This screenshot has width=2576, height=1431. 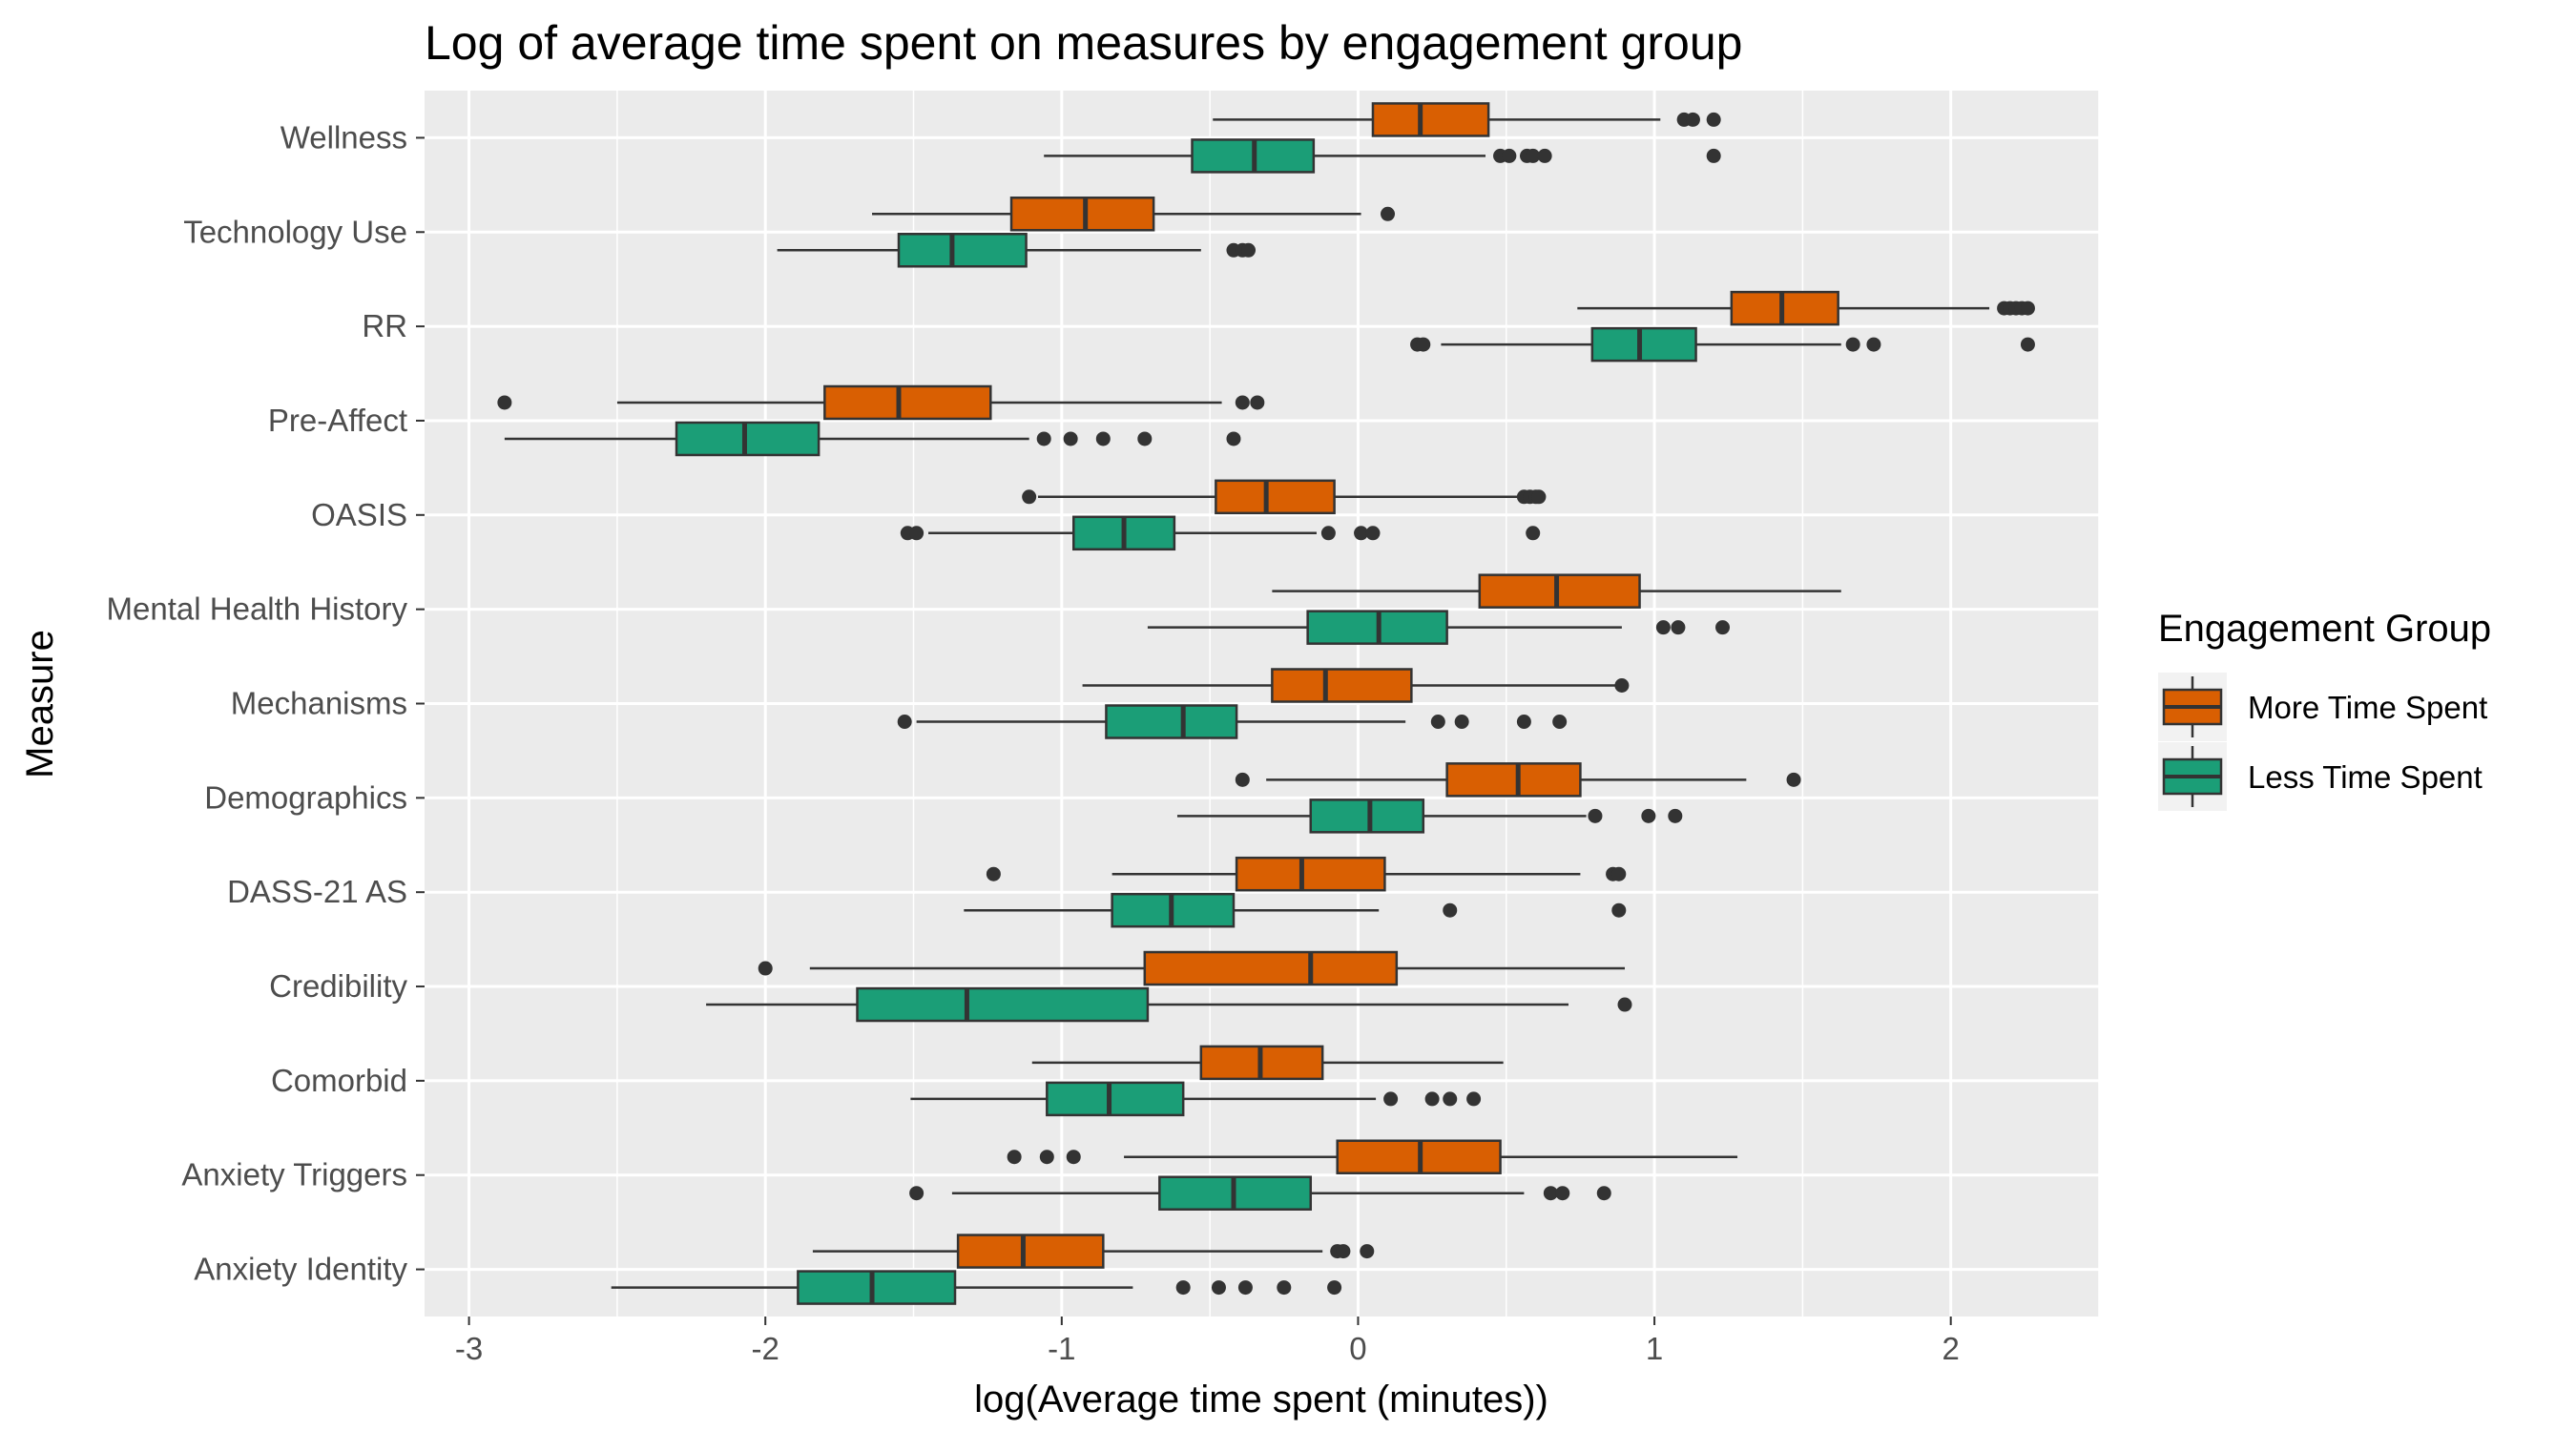 I want to click on legend-title: Engagement Group, so click(x=2324, y=629).